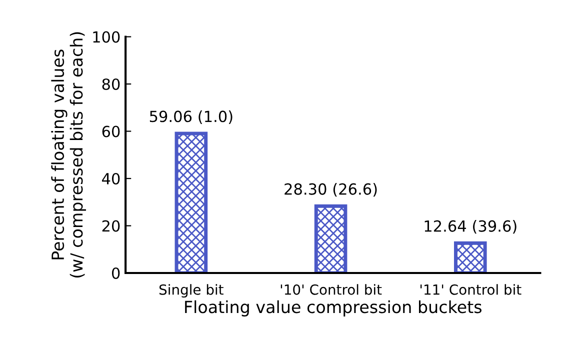 The width and height of the screenshot is (584, 350). What do you see at coordinates (191, 291) in the screenshot?
I see `x-tick-label: Single bit` at bounding box center [191, 291].